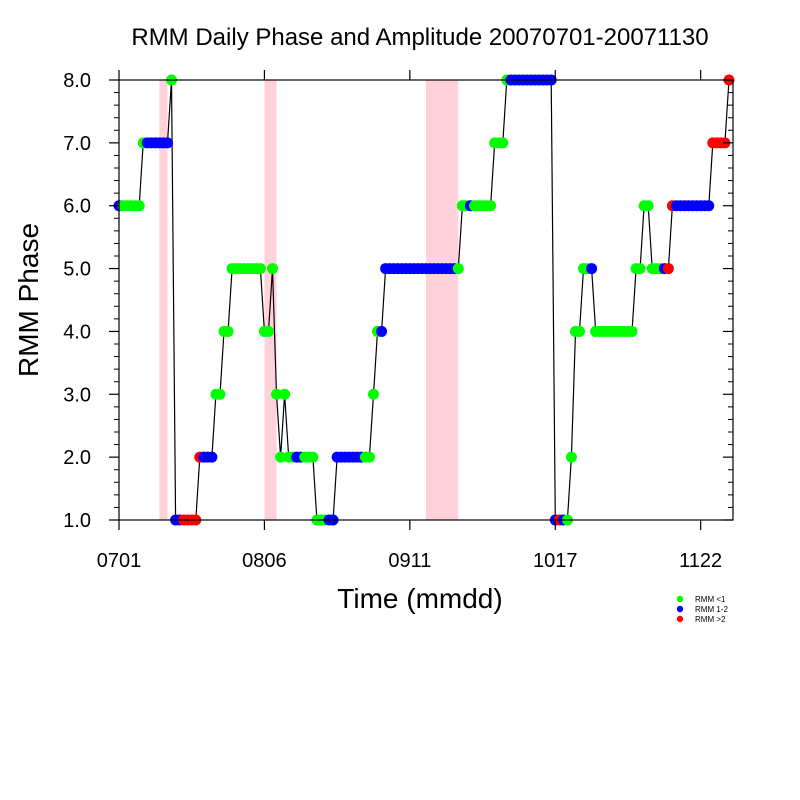  Describe the element at coordinates (409, 561) in the screenshot. I see `x-tick-label: 0911` at that location.